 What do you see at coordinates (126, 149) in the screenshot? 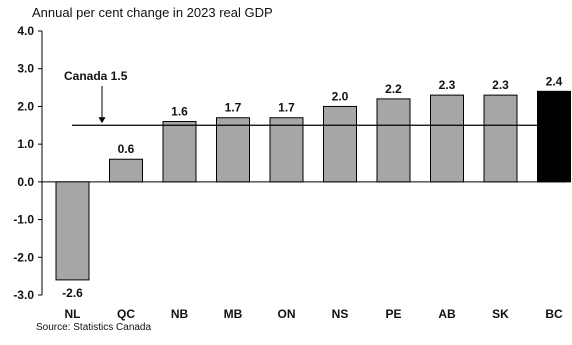
I see `data-label: 0.6` at bounding box center [126, 149].